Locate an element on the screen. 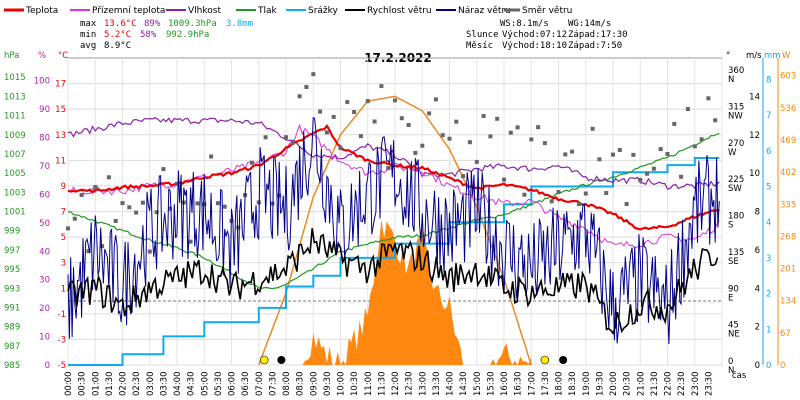  legend-smer-vetru: Směr větru is located at coordinates (538, 11).